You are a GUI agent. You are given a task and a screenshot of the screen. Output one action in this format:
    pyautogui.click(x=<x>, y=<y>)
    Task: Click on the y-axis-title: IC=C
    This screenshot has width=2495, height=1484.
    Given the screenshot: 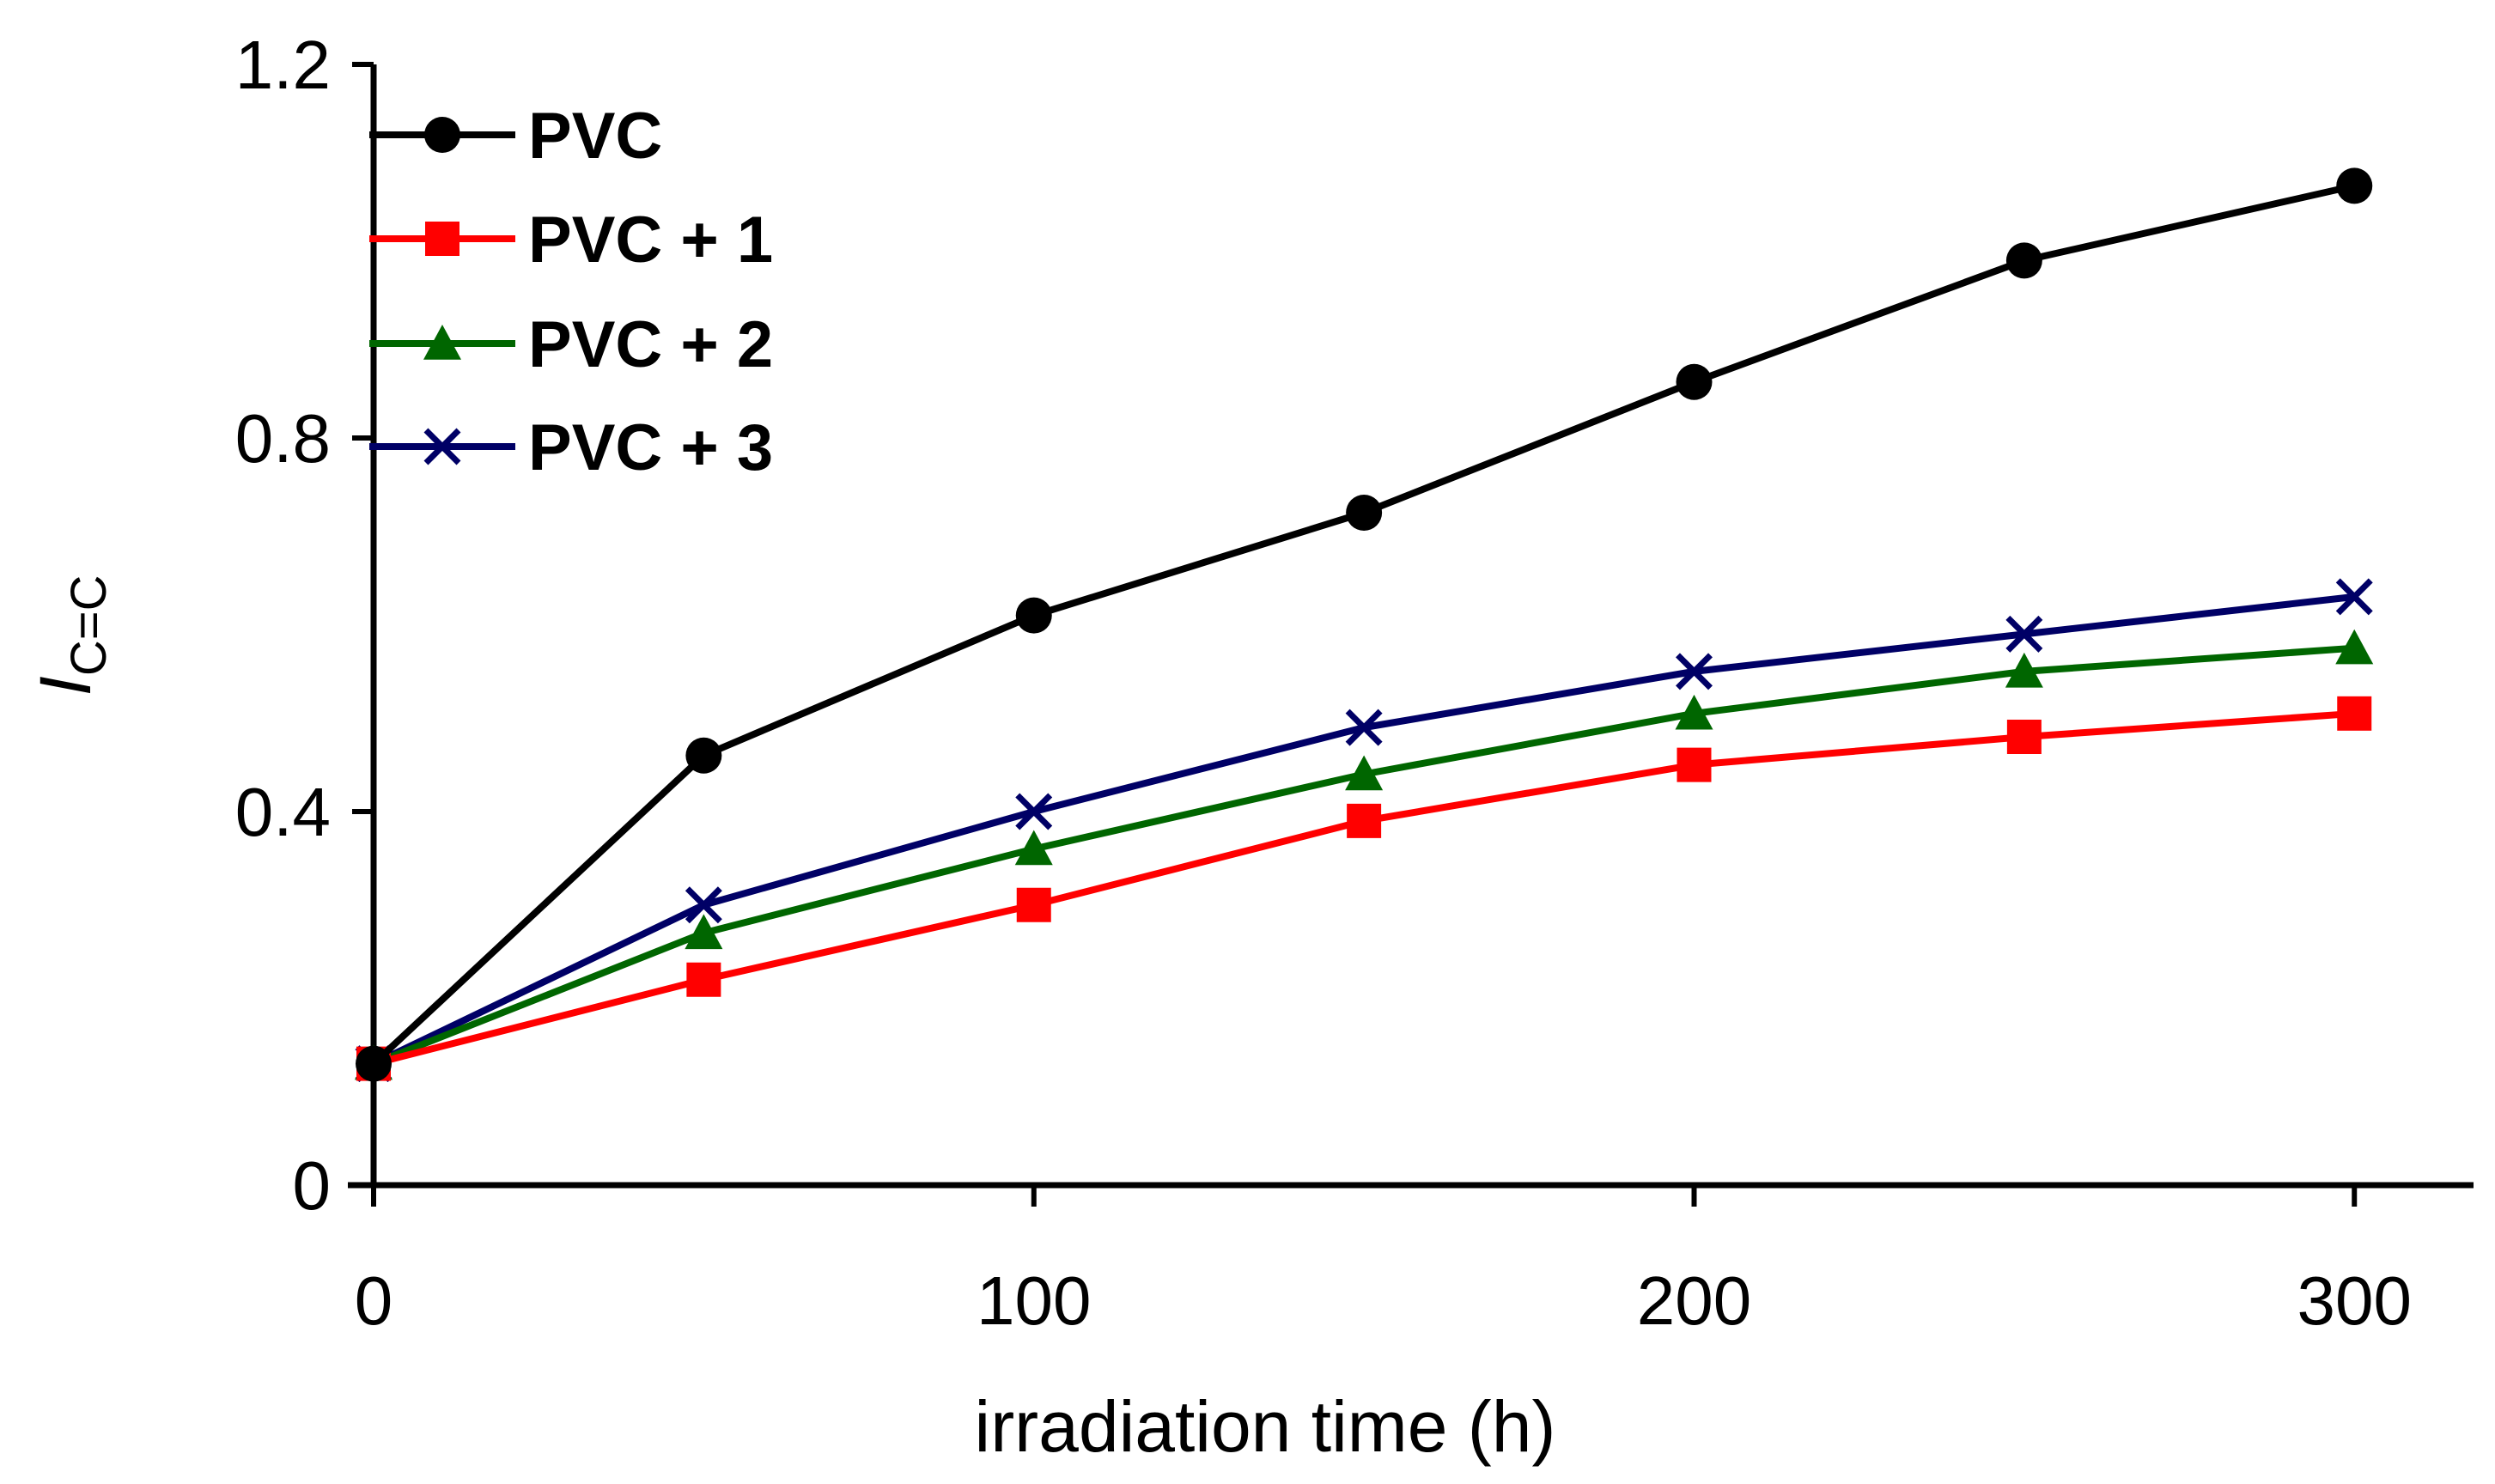 What is the action you would take?
    pyautogui.click(x=71, y=635)
    